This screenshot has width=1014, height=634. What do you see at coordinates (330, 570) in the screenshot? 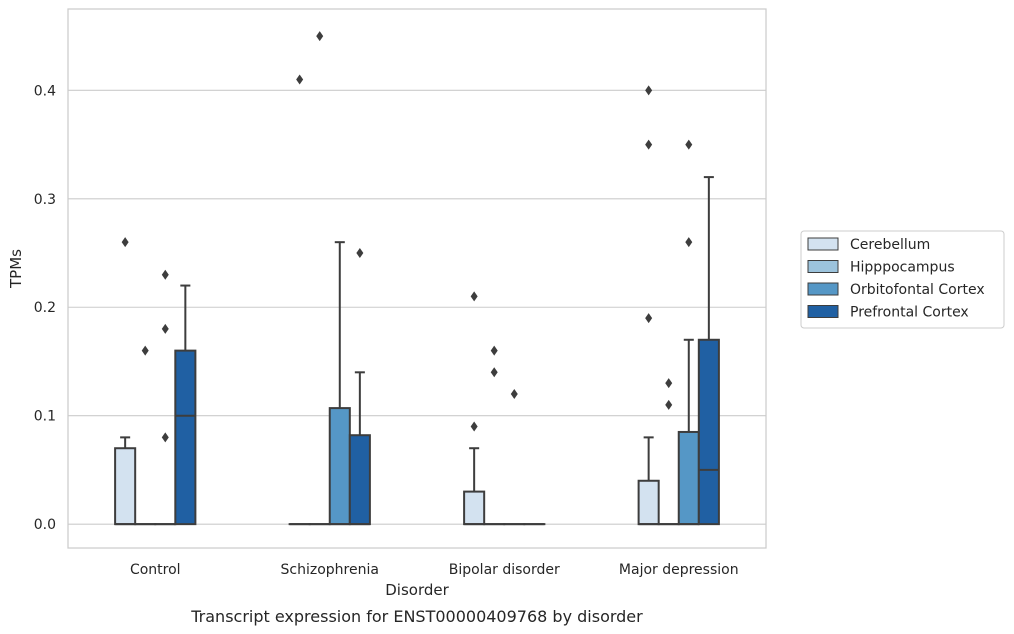
I see `x-tick-label: Schizophrenia` at bounding box center [330, 570].